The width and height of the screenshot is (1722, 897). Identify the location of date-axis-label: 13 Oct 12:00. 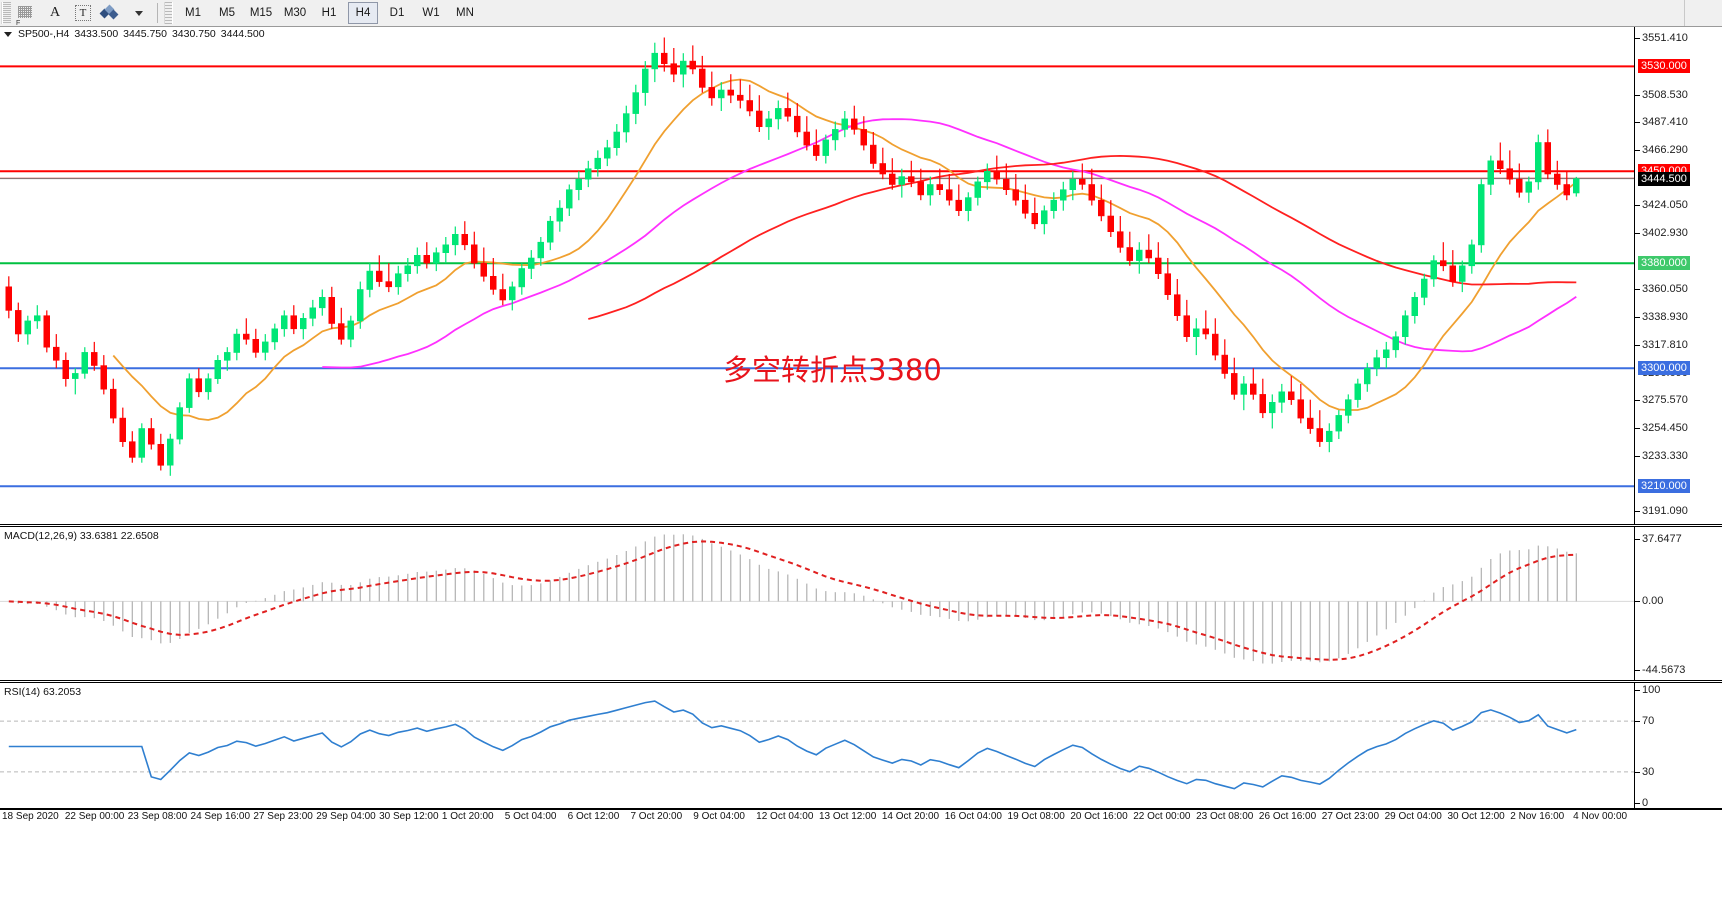
(848, 816).